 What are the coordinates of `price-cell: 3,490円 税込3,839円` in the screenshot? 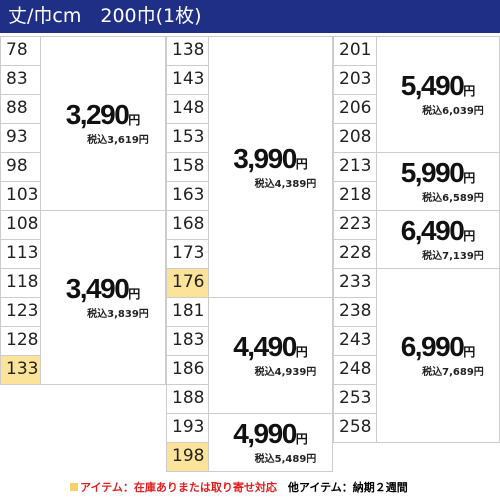 It's located at (103, 297).